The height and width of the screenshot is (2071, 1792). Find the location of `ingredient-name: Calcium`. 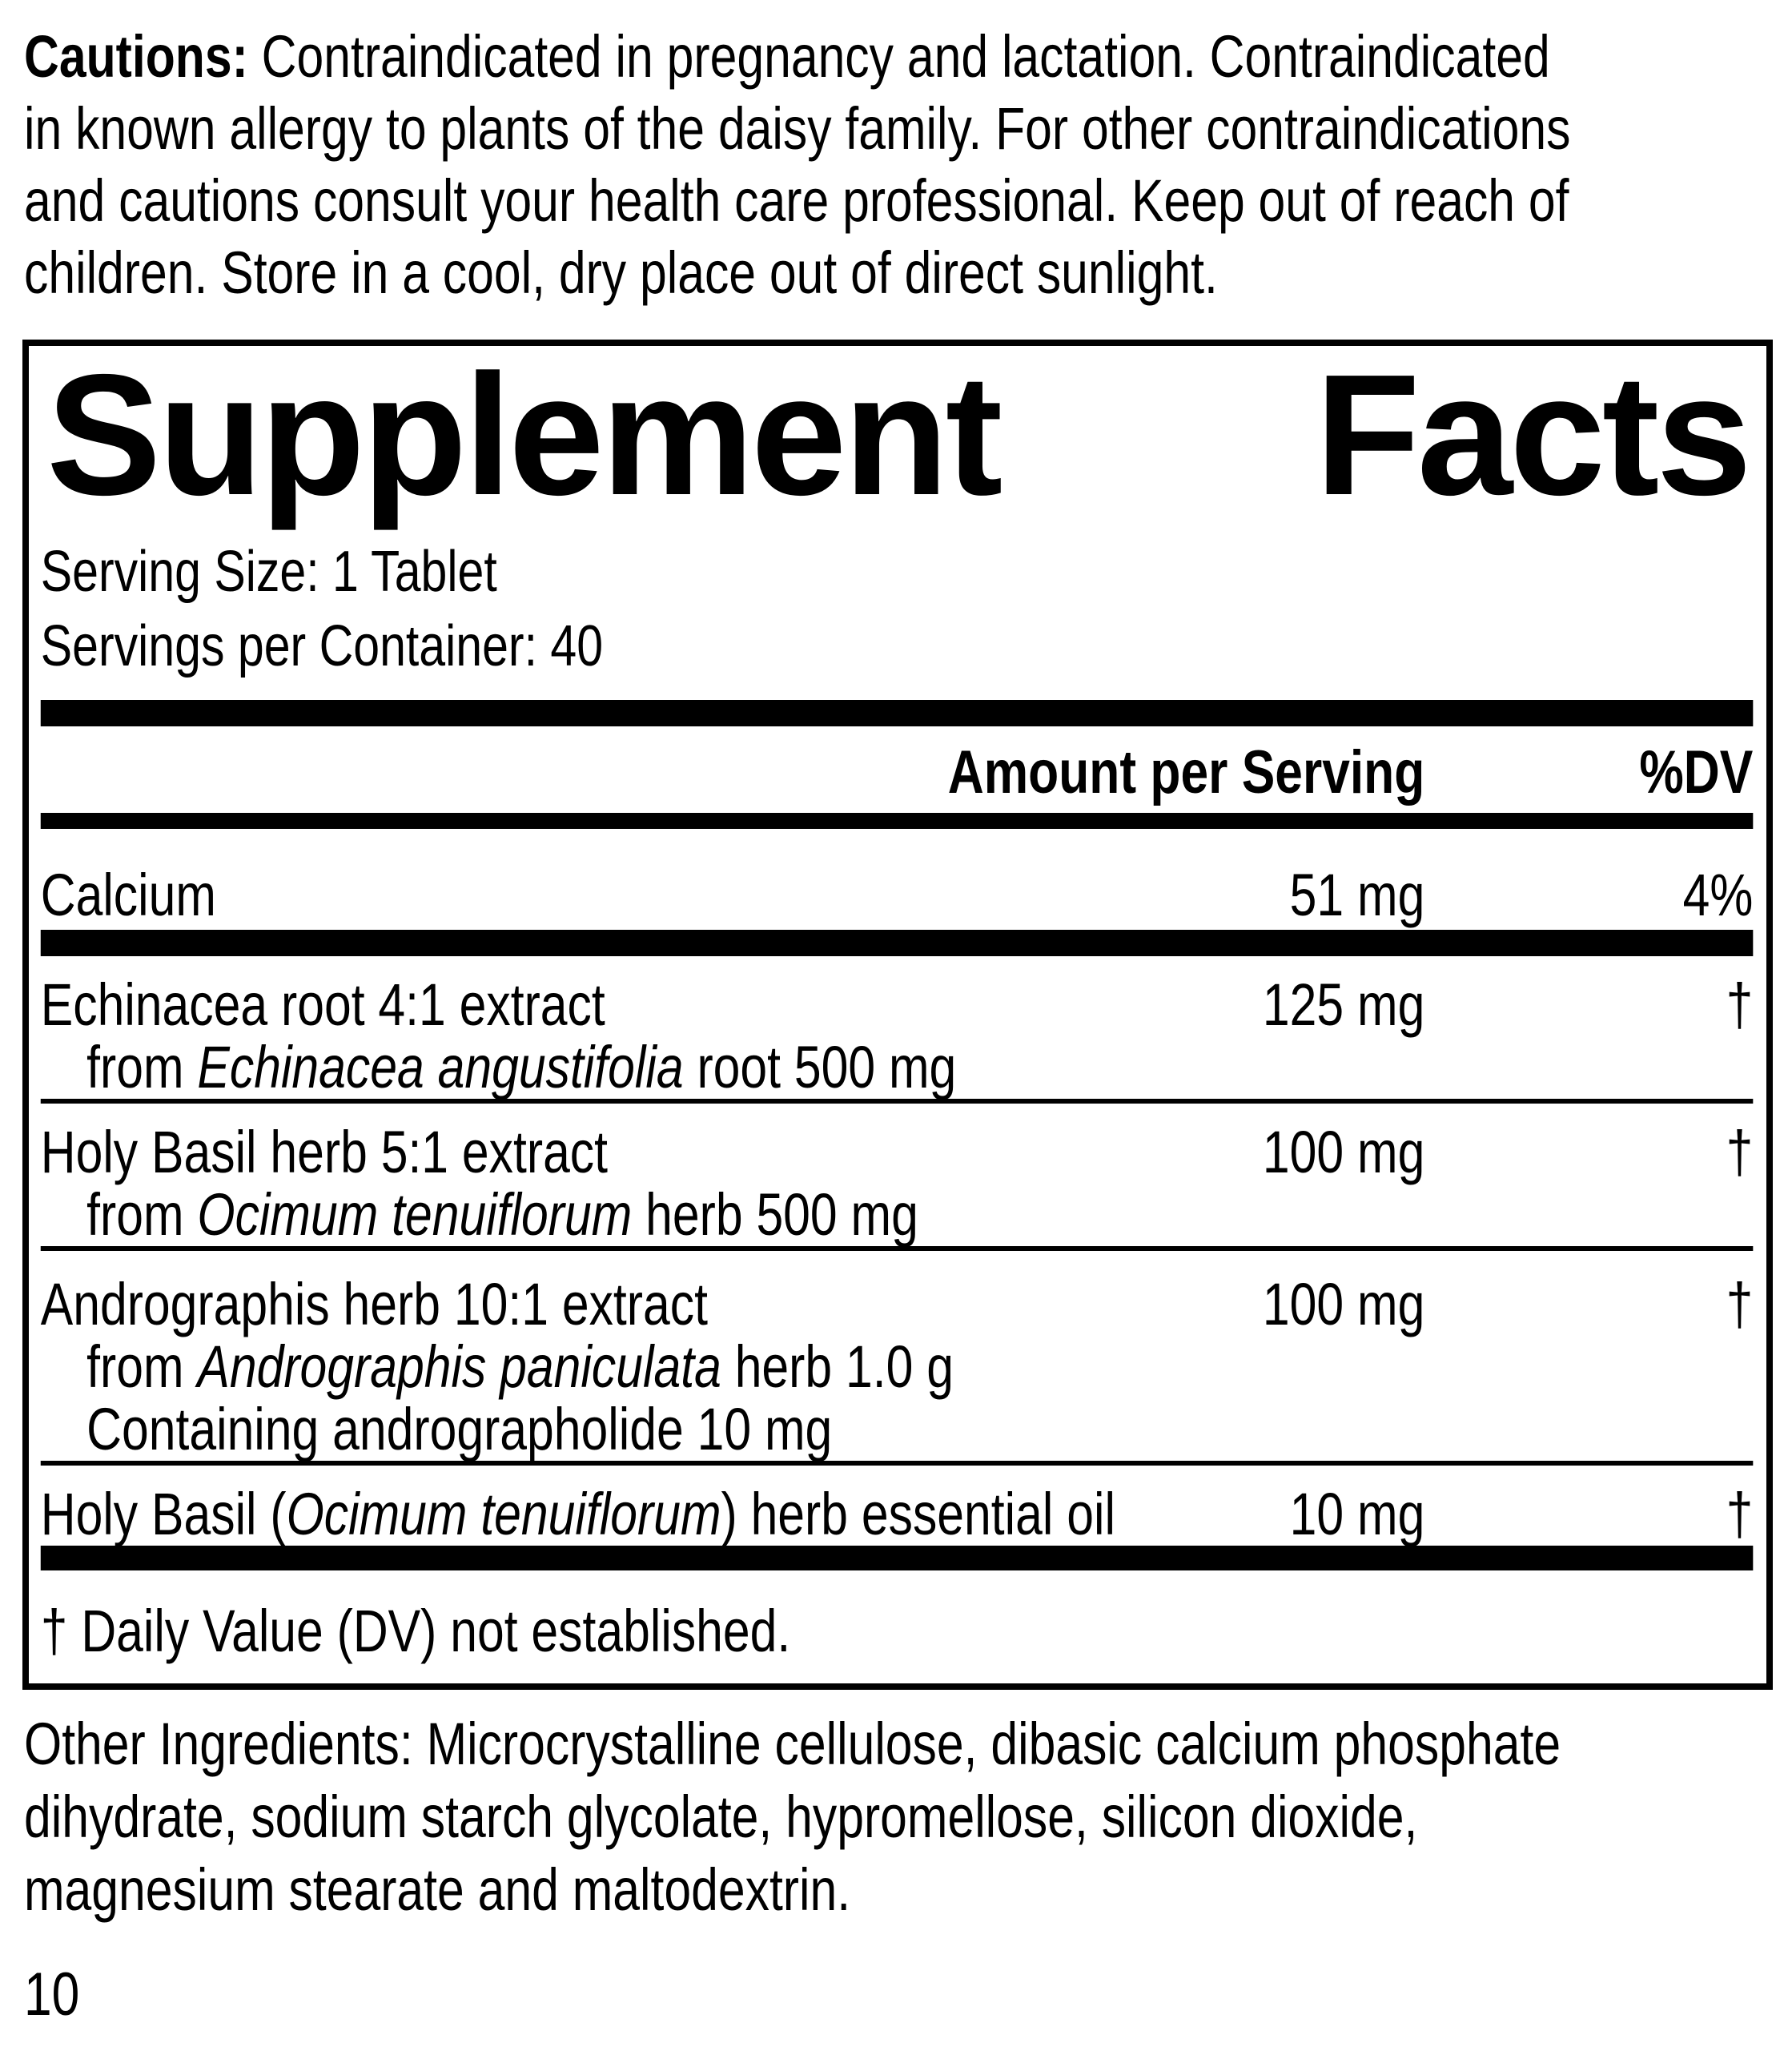

ingredient-name: Calcium is located at coordinates (438, 895).